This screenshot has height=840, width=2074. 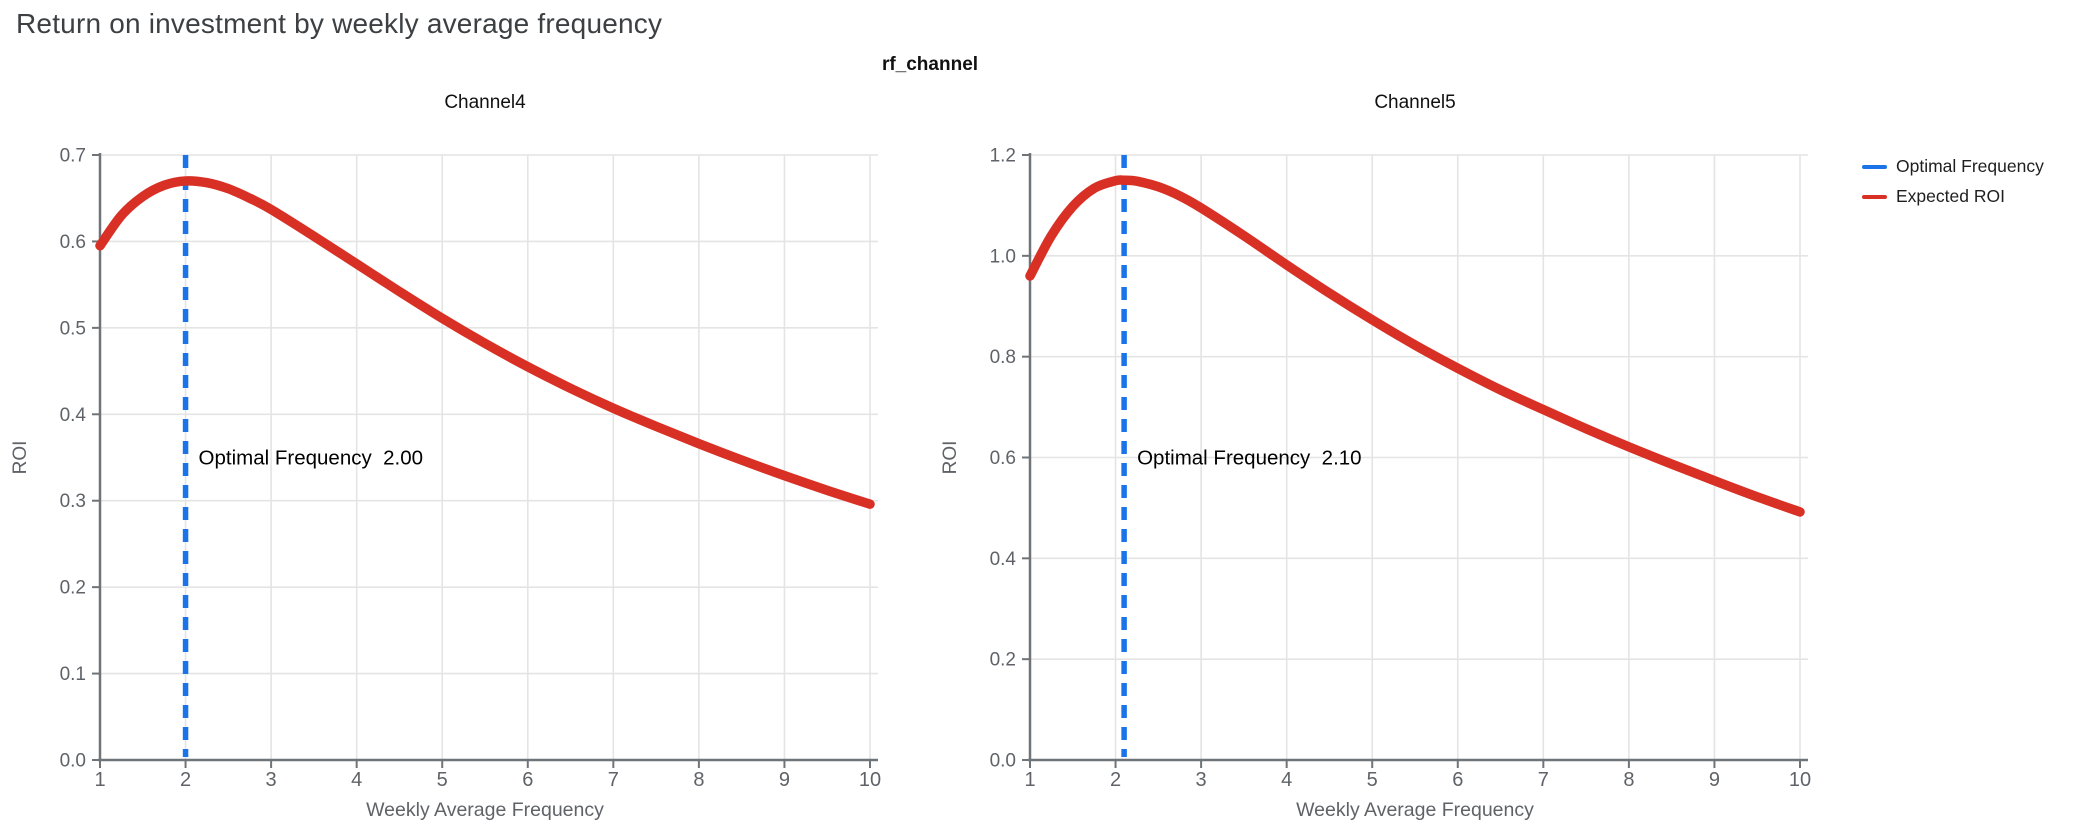 I want to click on legend-item-optimal-frequency: Optimal Frequency, so click(x=1967, y=166).